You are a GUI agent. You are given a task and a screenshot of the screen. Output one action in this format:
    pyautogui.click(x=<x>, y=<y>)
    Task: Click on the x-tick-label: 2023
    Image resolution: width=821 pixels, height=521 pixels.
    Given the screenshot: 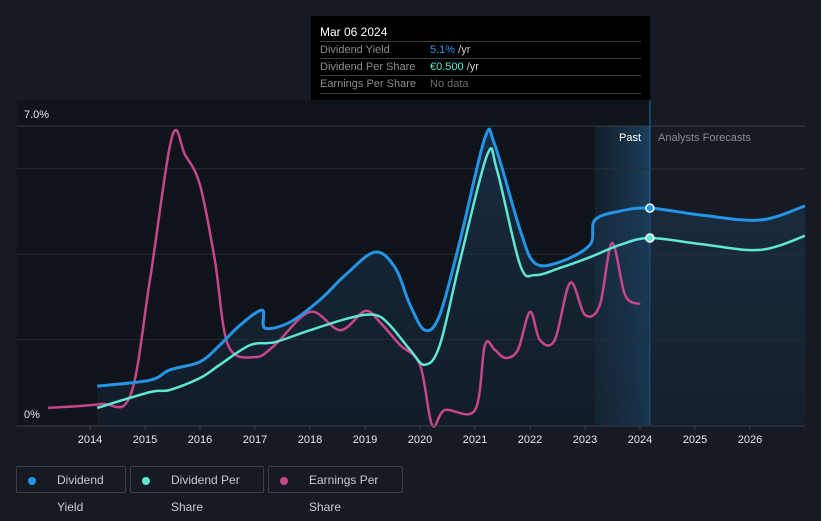 What is the action you would take?
    pyautogui.click(x=585, y=440)
    